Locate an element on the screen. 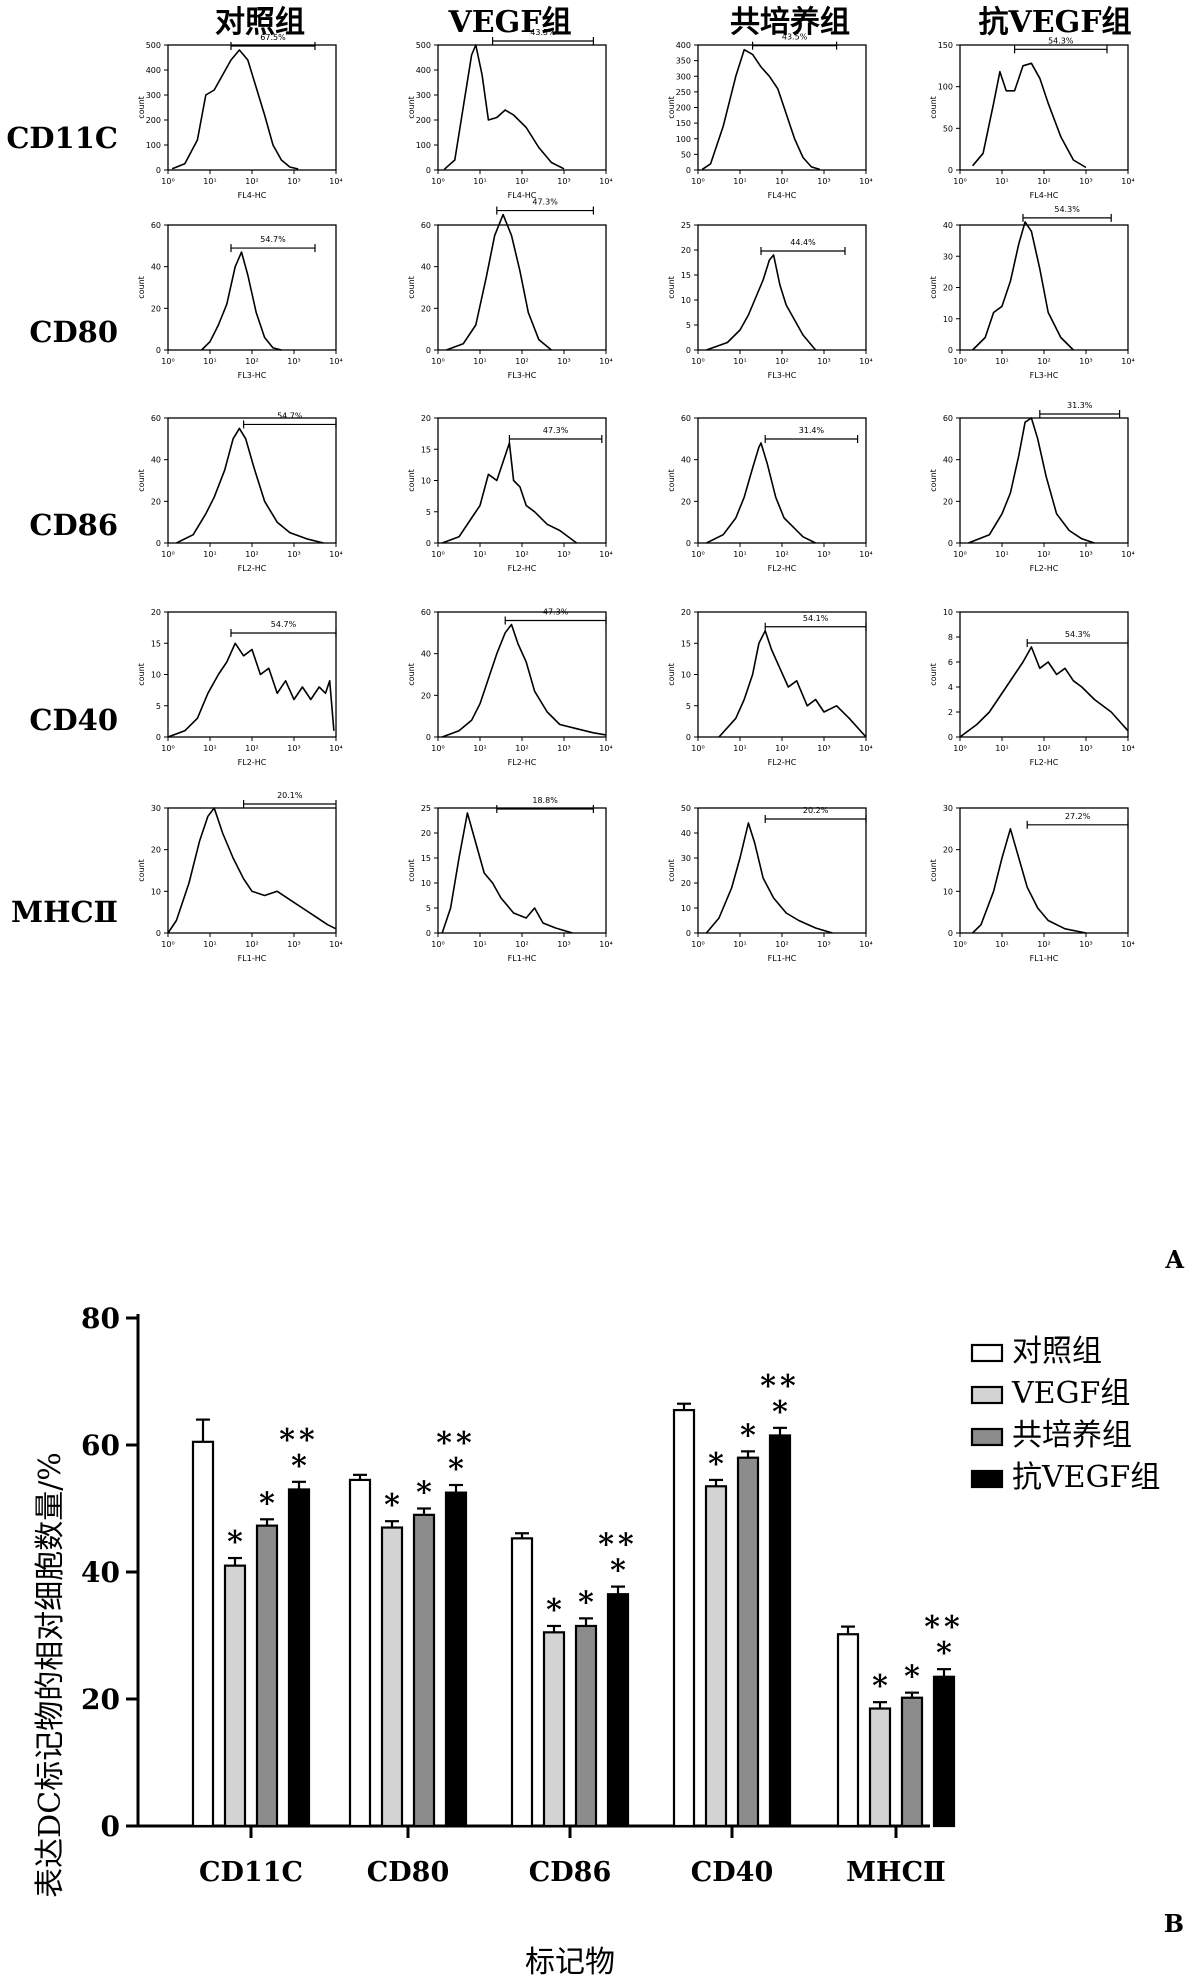 This screenshot has width=1200, height=1986. histogram-ytick-label: 25 is located at coordinates (686, 225).